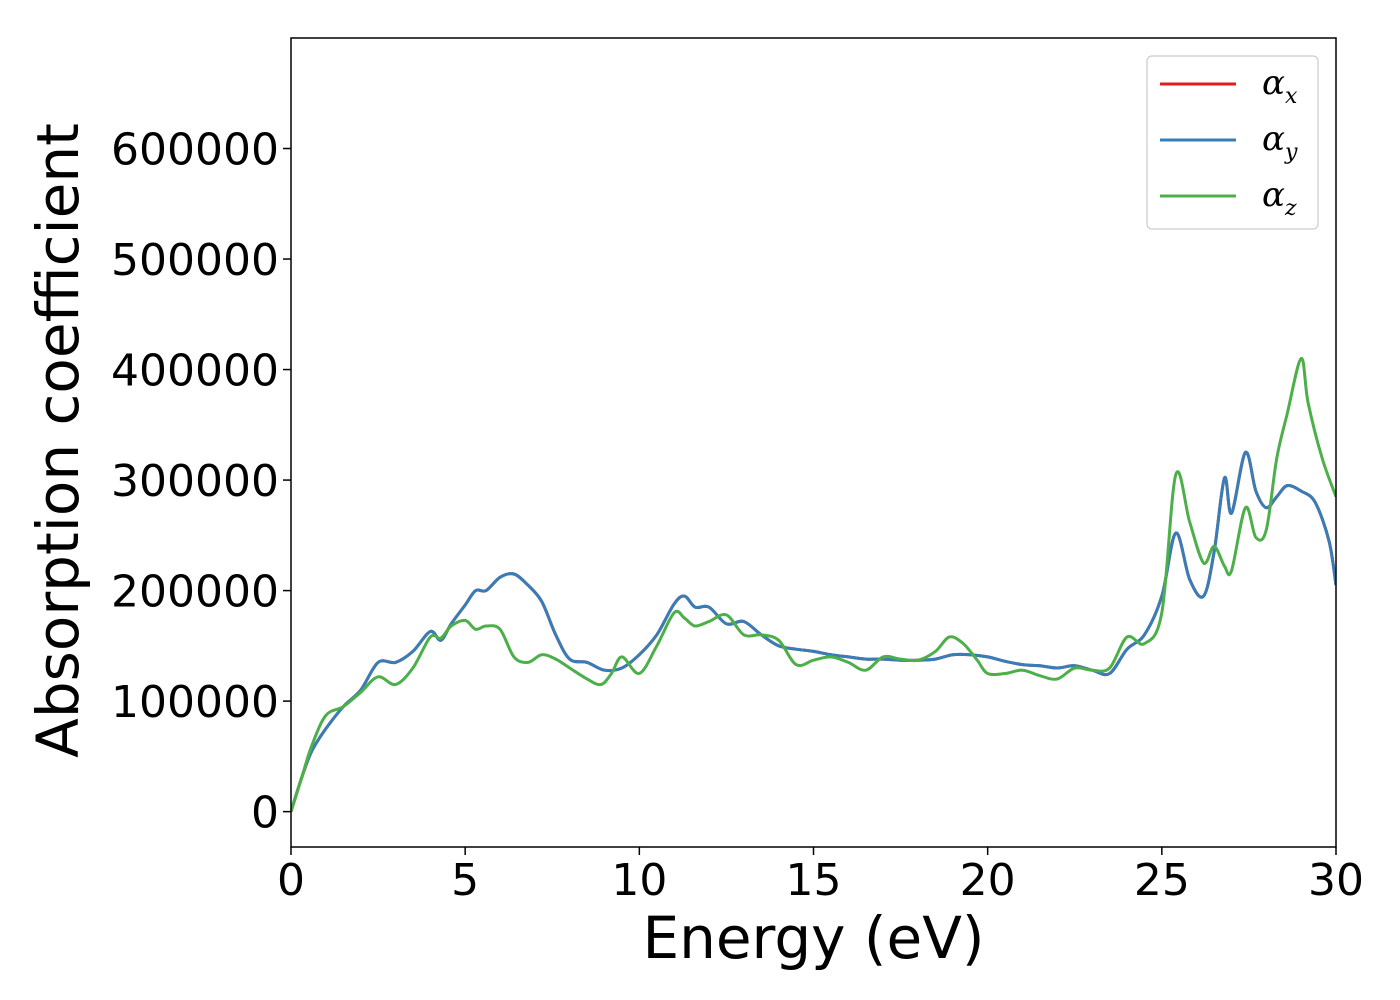 The image size is (1400, 1000). I want to click on x-axis-label: Energy (eV), so click(813, 938).